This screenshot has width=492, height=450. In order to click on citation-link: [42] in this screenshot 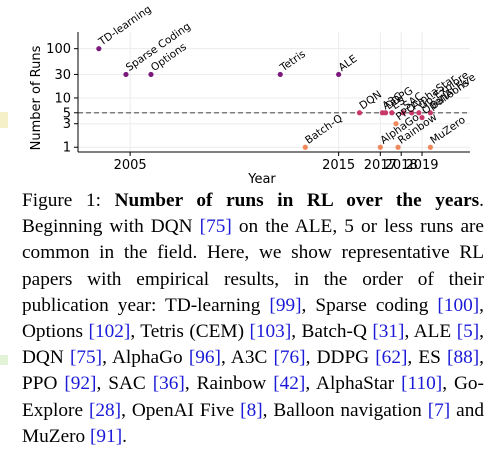, I will do `click(289, 384)`.